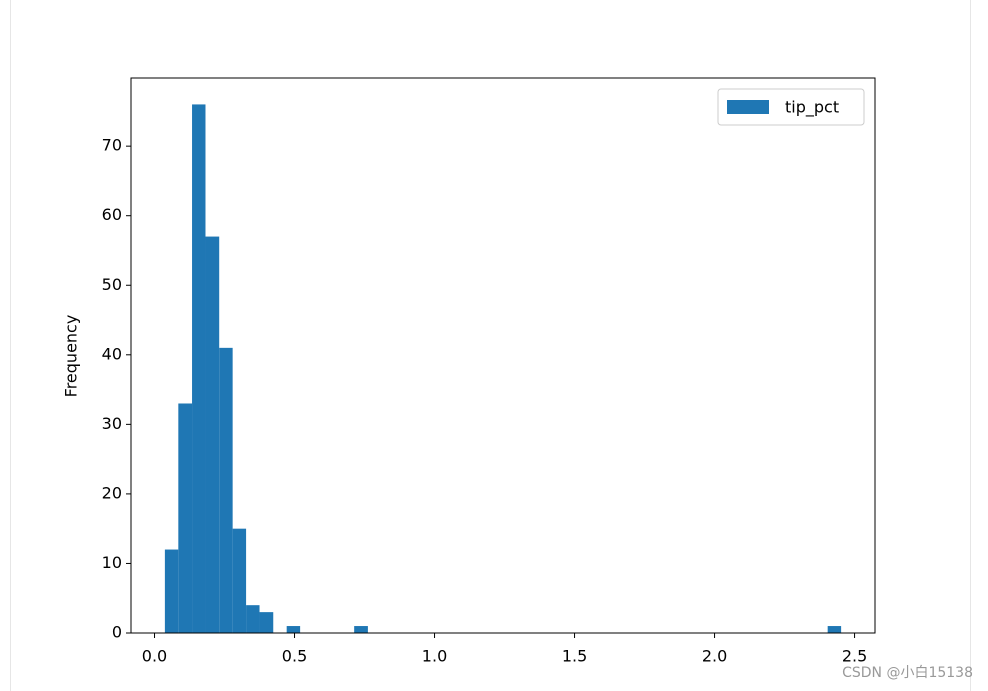 The image size is (988, 691). Describe the element at coordinates (854, 656) in the screenshot. I see `x-tick-label: 2.5` at that location.